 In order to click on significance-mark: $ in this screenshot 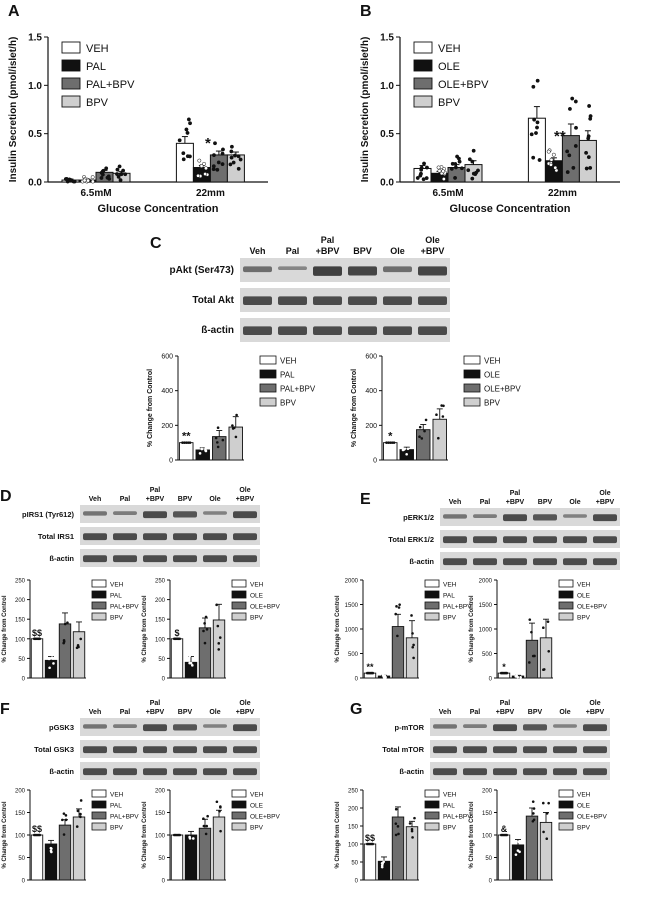, I will do `click(176, 633)`.